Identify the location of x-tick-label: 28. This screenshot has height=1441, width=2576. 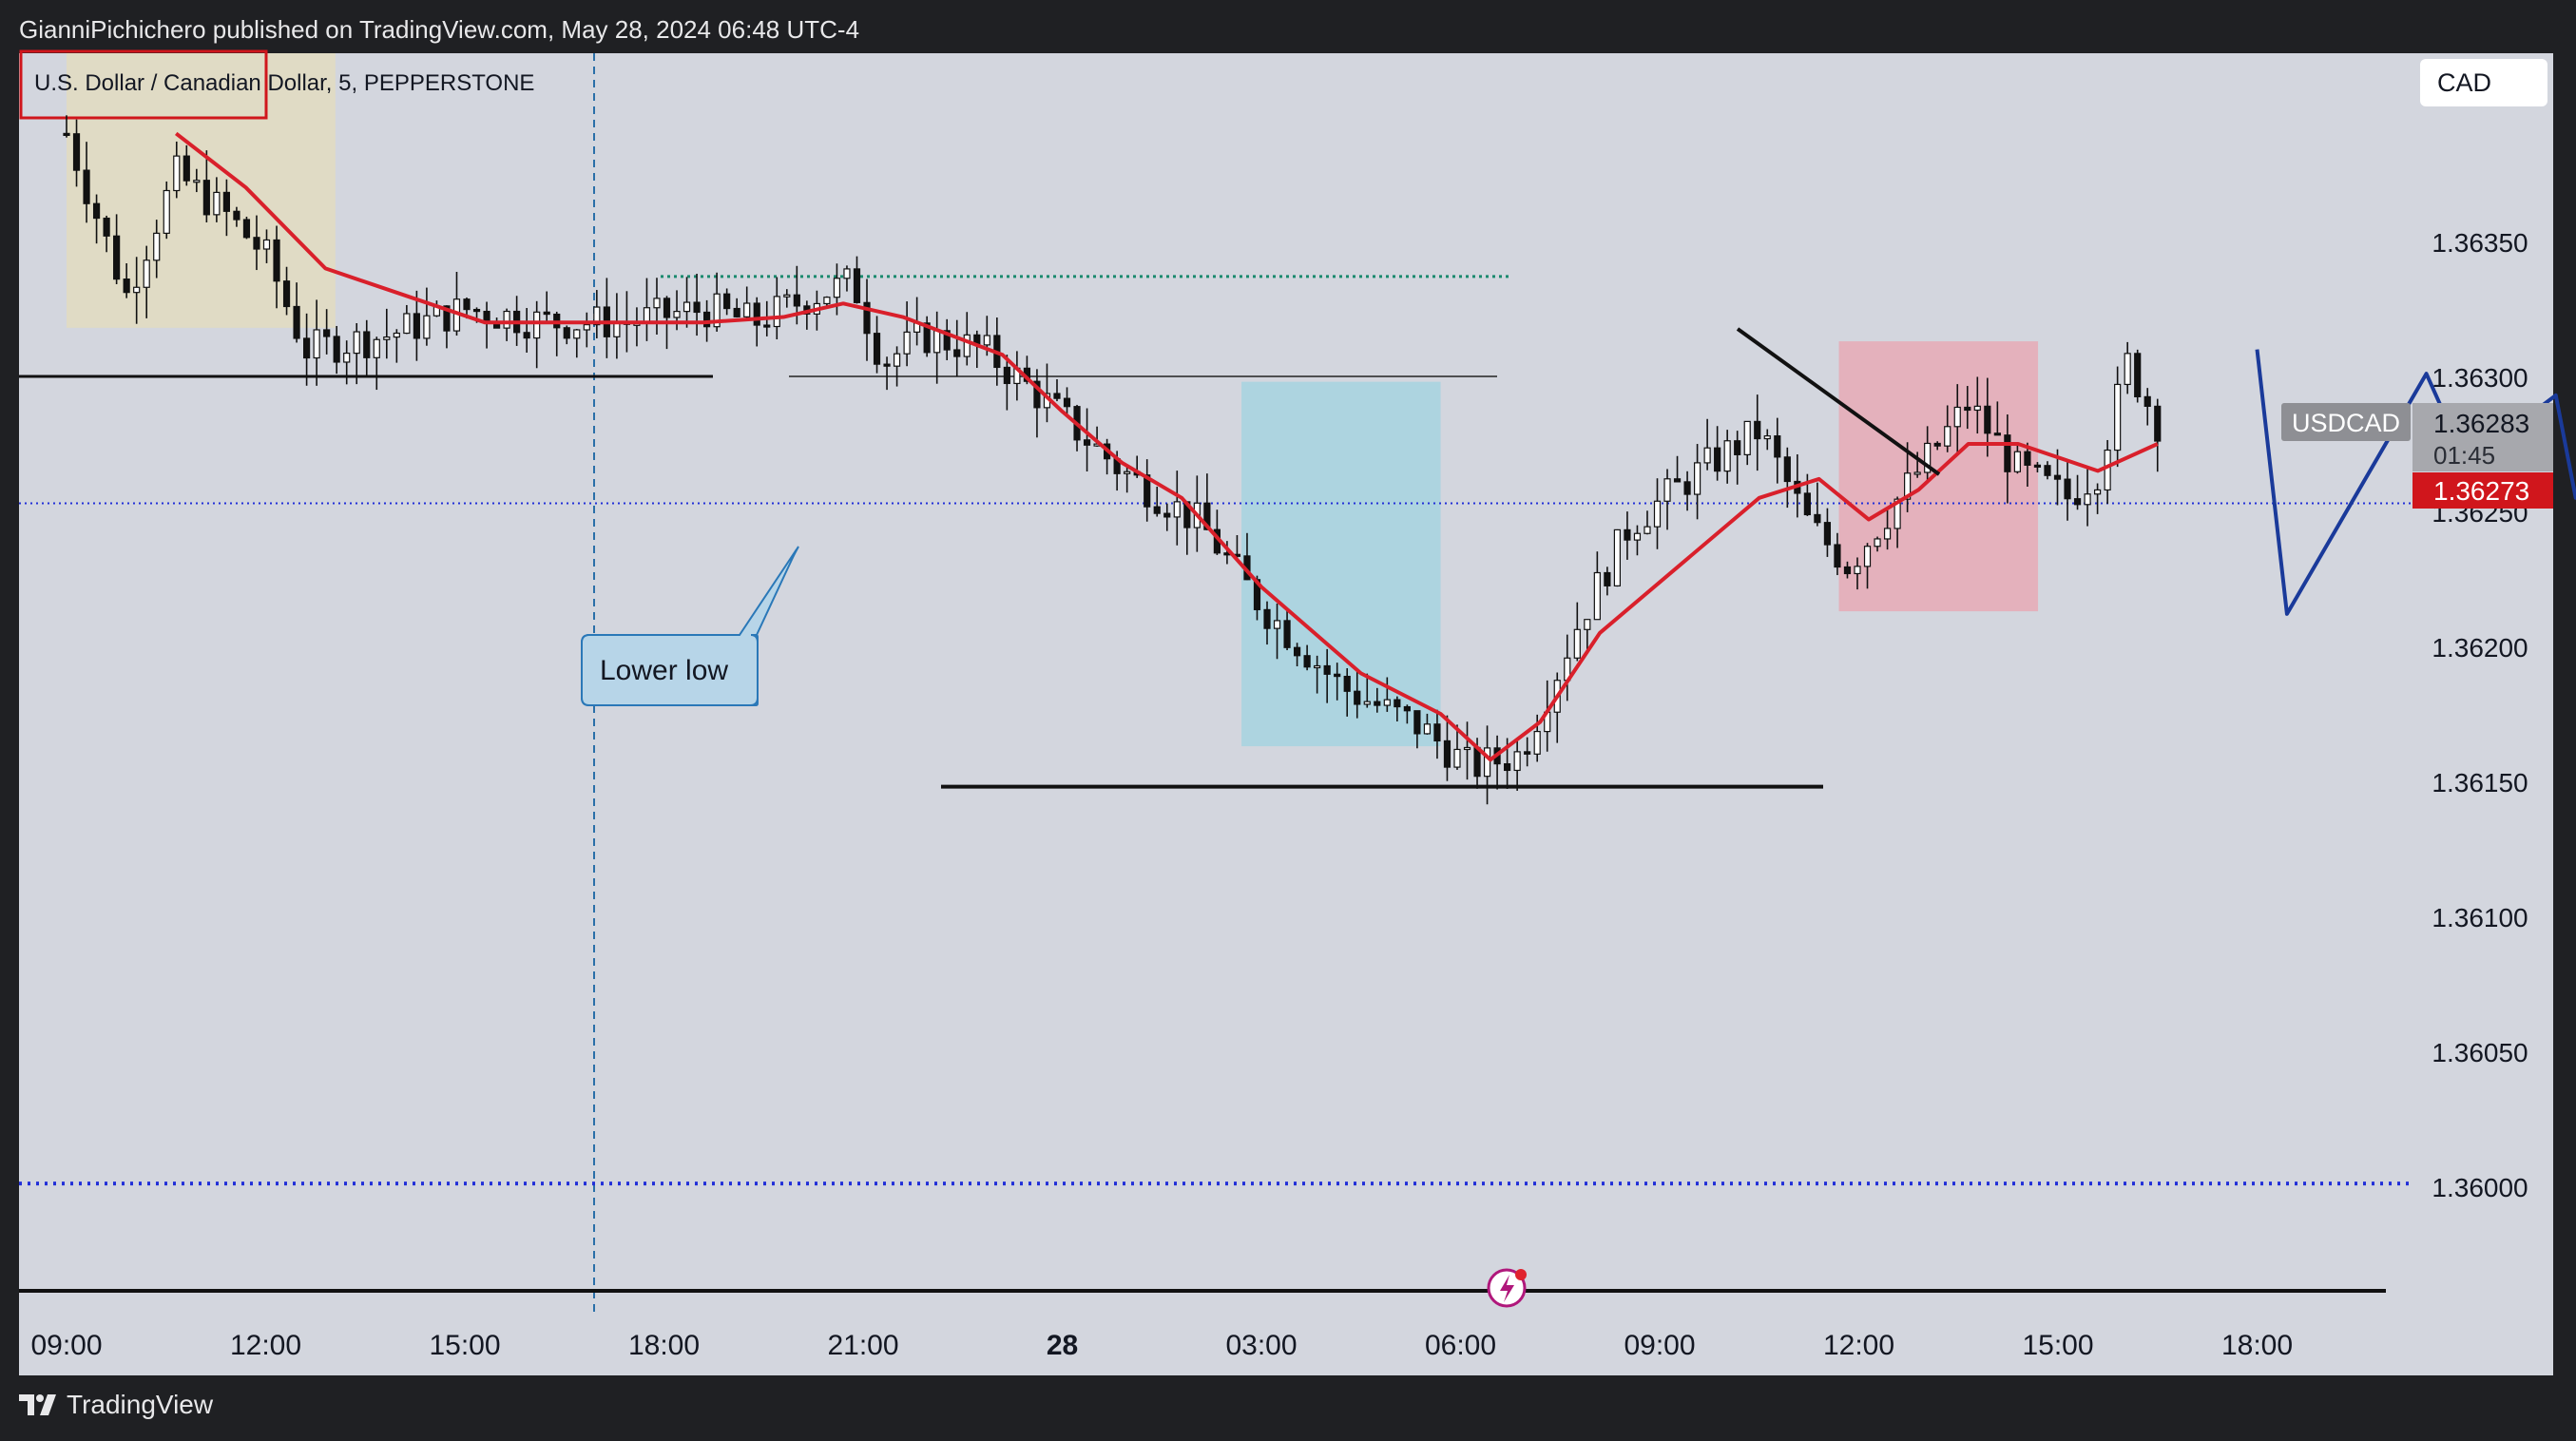
(1062, 1345).